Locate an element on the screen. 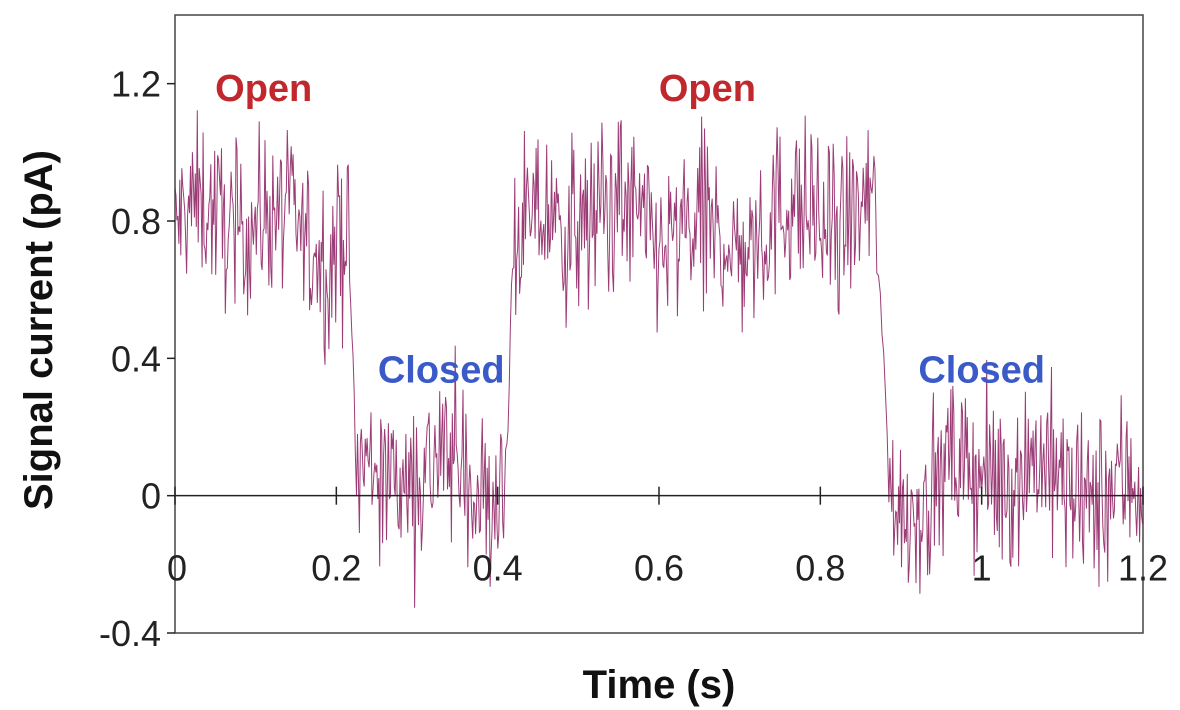 Image resolution: width=1180 pixels, height=710 pixels. x-tick-label: 1.2 is located at coordinates (1143, 568).